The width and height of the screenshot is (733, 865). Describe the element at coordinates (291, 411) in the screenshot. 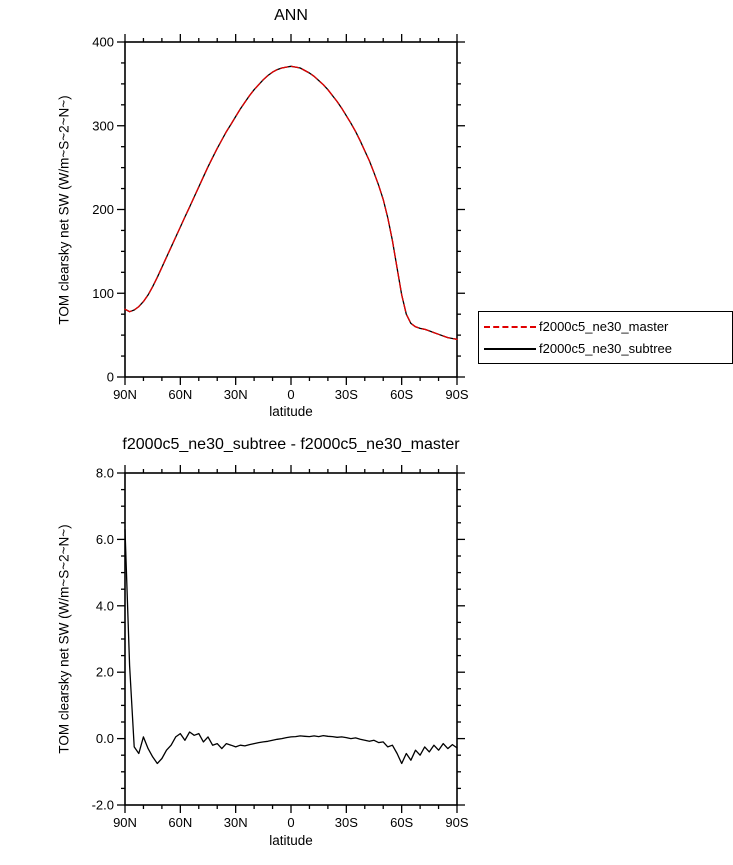

I see `x-axis-label-top: latitude` at that location.